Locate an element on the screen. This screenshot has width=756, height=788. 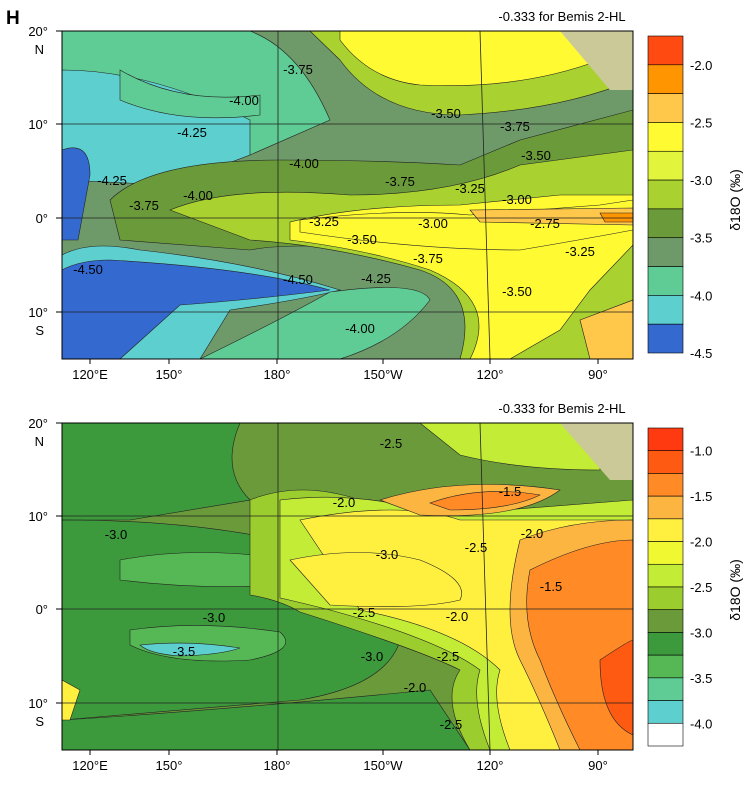
top-x-axis: 120°E 150° 180° 150°W 120° 90° is located at coordinates (340, 370).